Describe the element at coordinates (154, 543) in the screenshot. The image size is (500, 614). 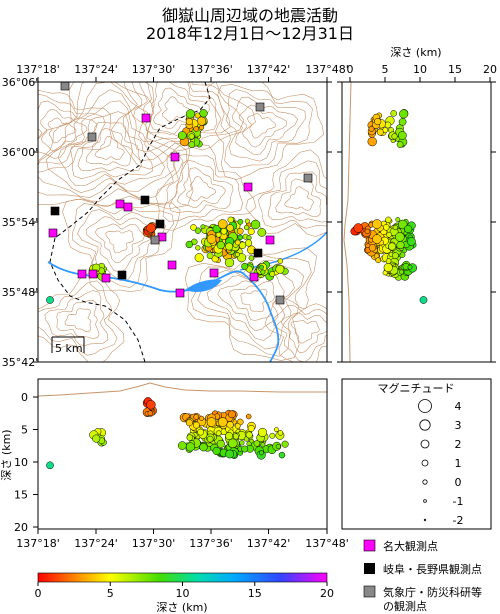
I see `xs-lon-label: 137°30'` at that location.